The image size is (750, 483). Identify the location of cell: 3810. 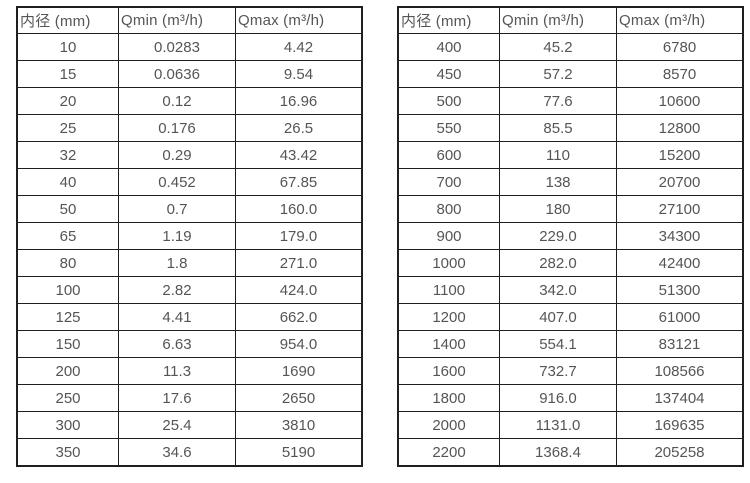
(299, 425).